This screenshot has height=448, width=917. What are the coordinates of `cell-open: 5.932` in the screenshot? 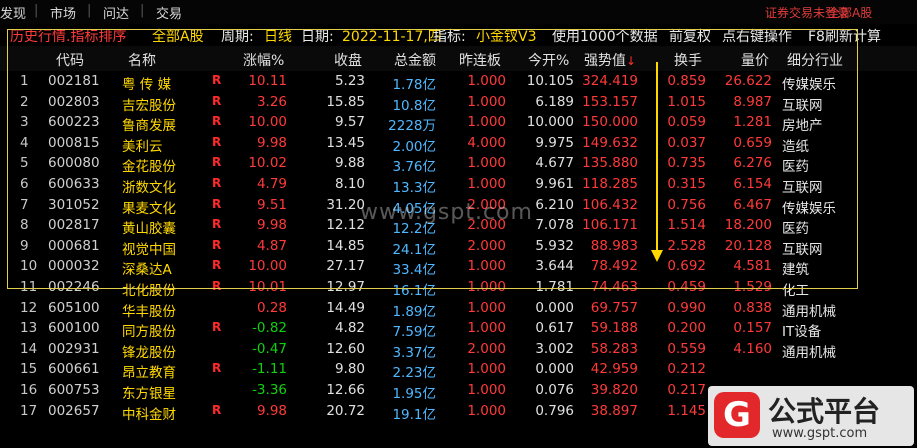 It's located at (554, 245).